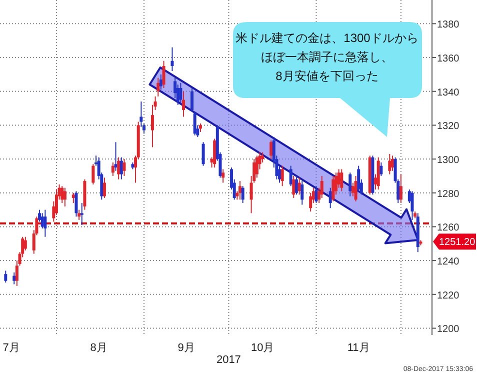 This screenshot has height=374, width=477. I want to click on x-tick-label: 8月, so click(99, 348).